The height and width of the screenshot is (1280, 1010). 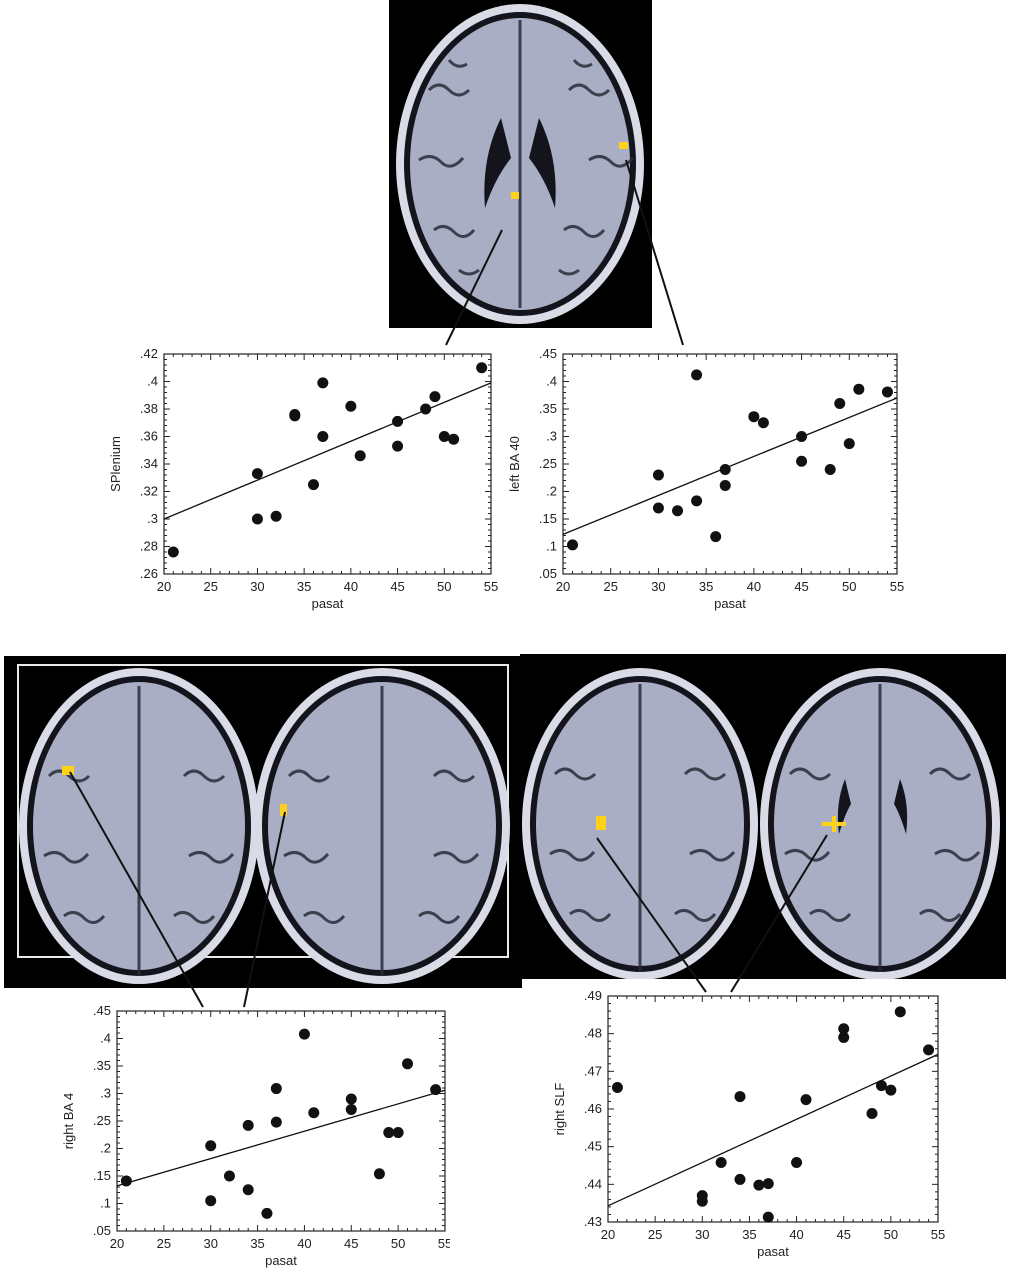 What do you see at coordinates (593, 1183) in the screenshot?
I see `y-tick-label: .44` at bounding box center [593, 1183].